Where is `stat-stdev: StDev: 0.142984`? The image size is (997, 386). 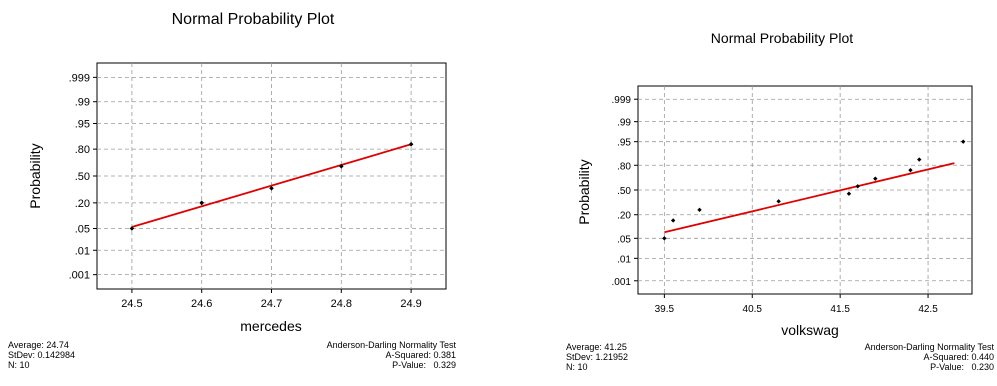 stat-stdev: StDev: 0.142984 is located at coordinates (41, 355).